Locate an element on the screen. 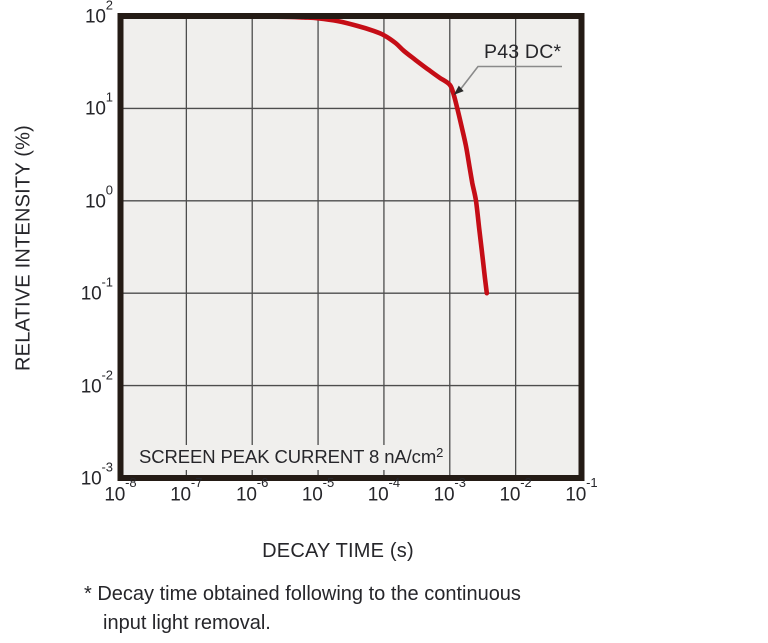 Image resolution: width=768 pixels, height=643 pixels. y-tick-label: 10⁰ is located at coordinates (99, 197).